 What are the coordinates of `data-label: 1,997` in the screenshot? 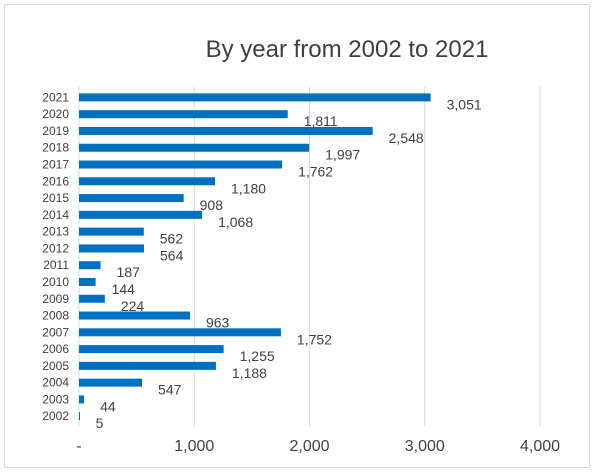 It's located at (342, 155).